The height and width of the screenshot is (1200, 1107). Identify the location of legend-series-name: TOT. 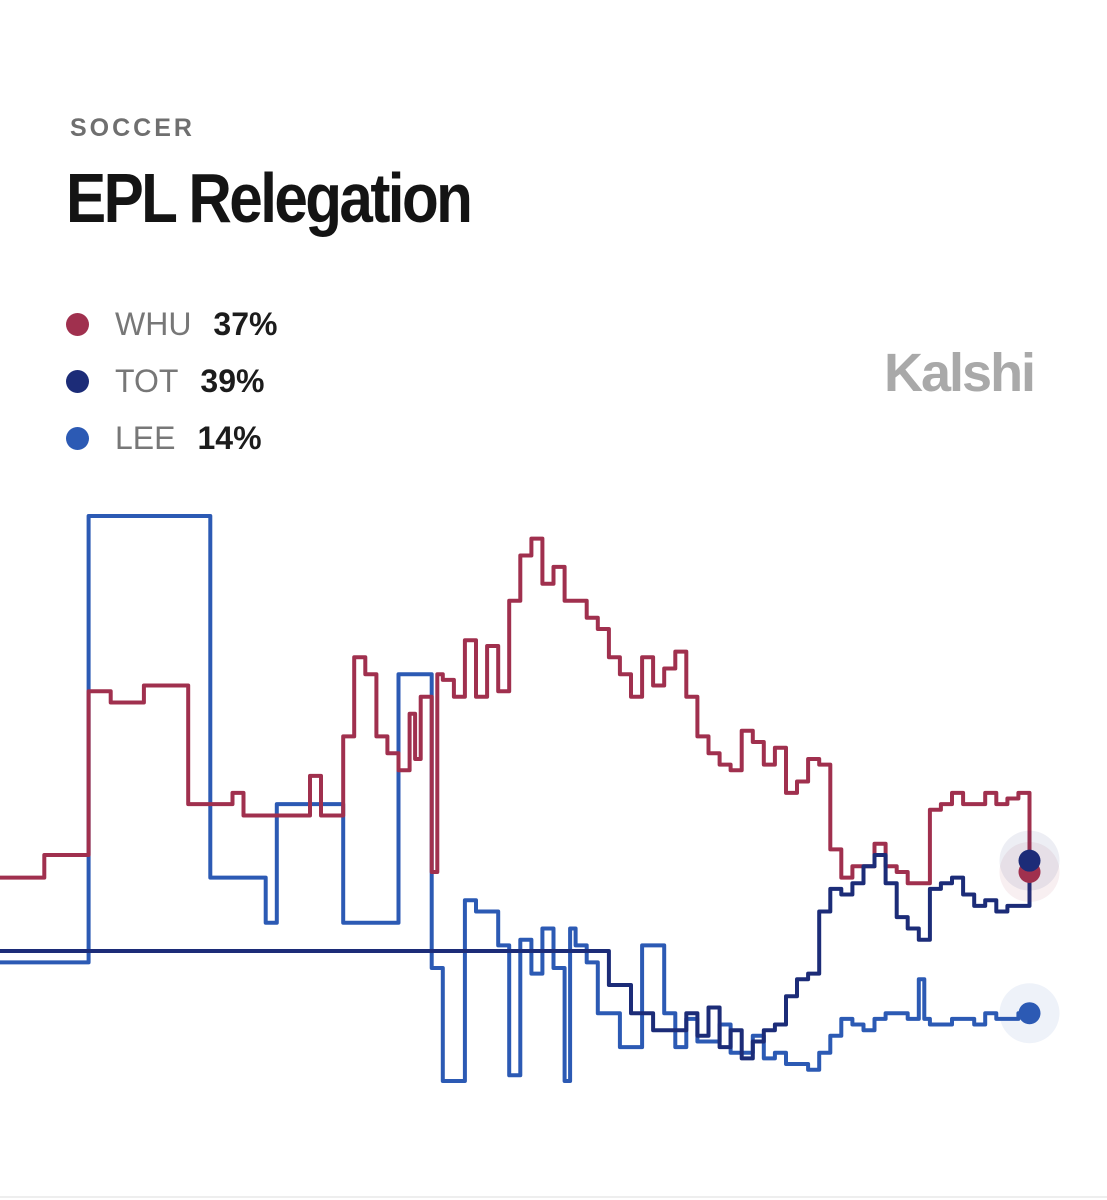
(147, 381).